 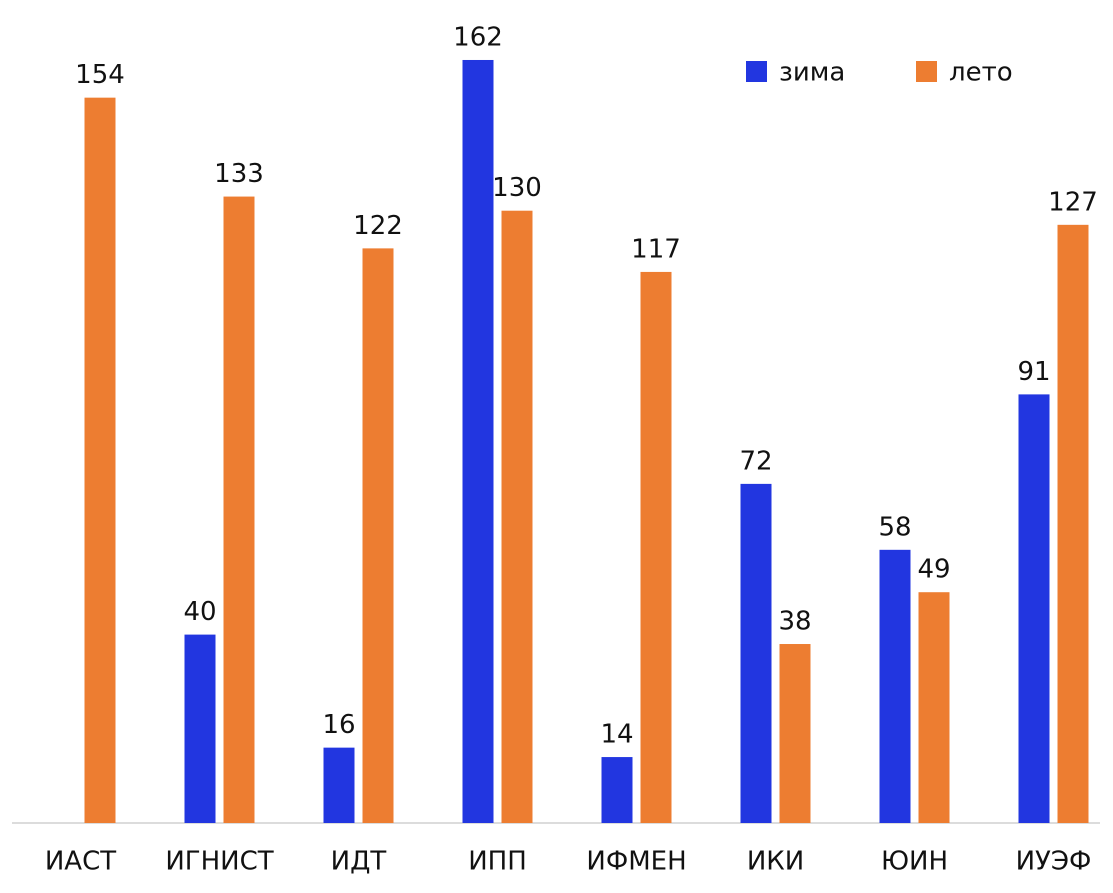 What do you see at coordinates (933, 570) in the screenshot?
I see `value-label: 49` at bounding box center [933, 570].